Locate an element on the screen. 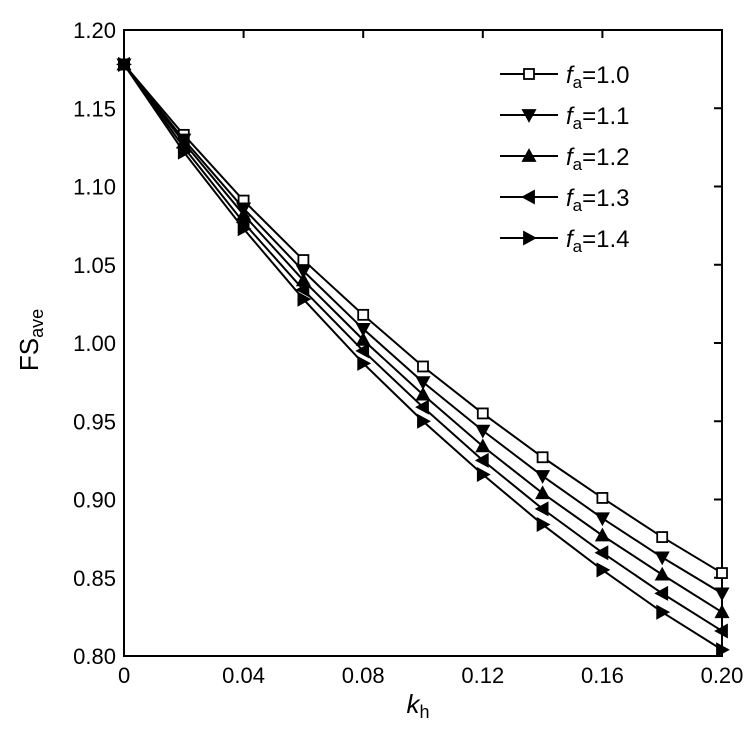 This screenshot has width=751, height=731. x-tick-label: 0.20 is located at coordinates (722, 675).